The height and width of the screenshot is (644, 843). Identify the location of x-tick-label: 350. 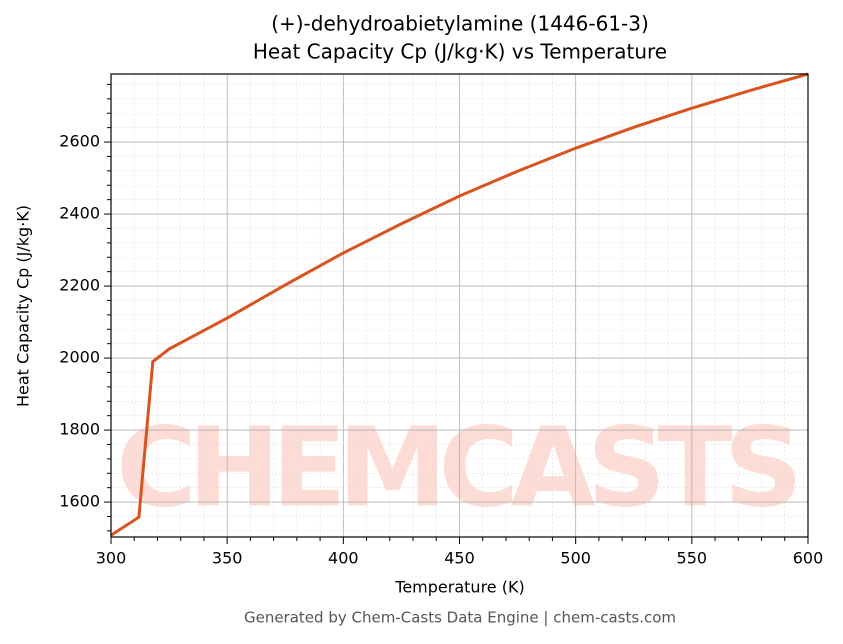
(227, 558).